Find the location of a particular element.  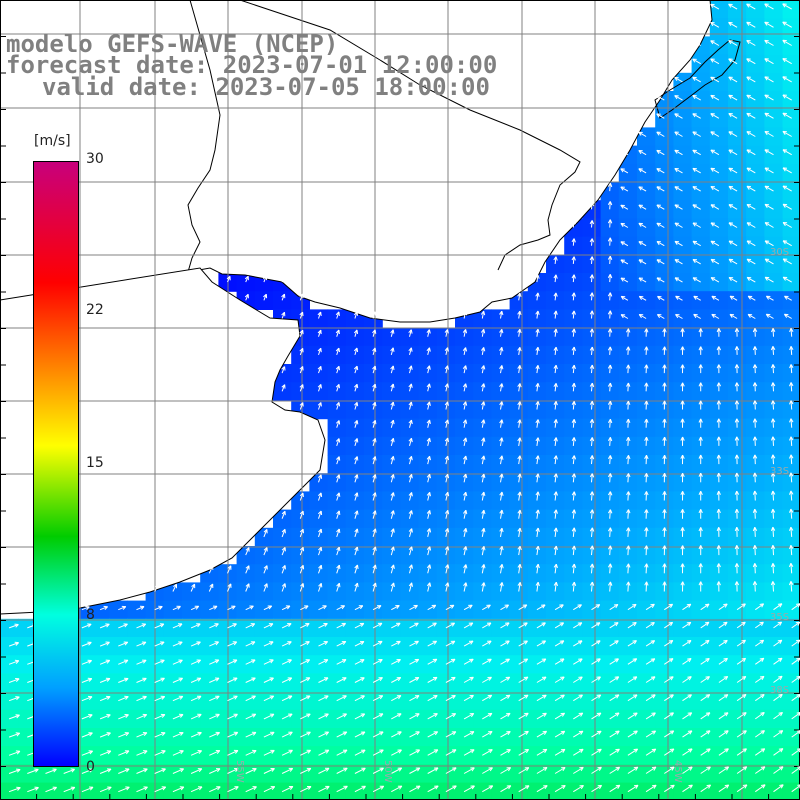

colorbar-unit: [m/s] is located at coordinates (52, 141).